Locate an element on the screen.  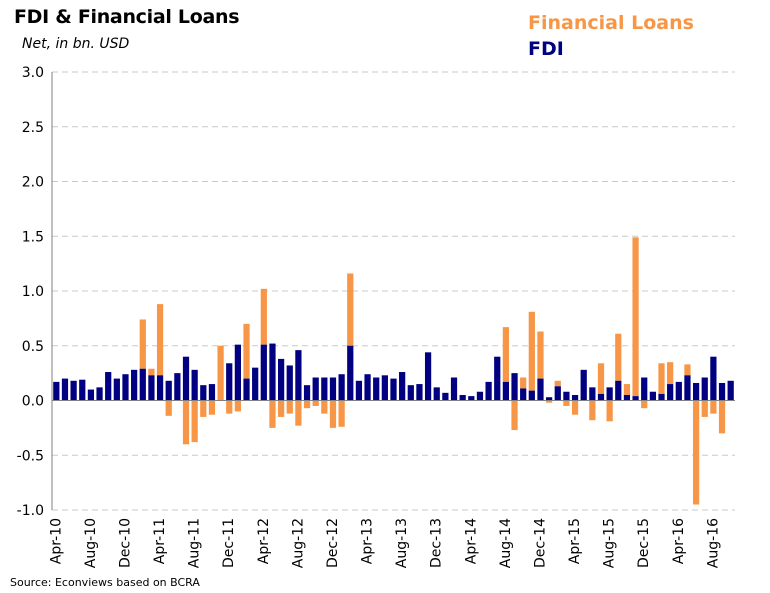
x-tick-label: Dec-14 is located at coordinates (540, 543).